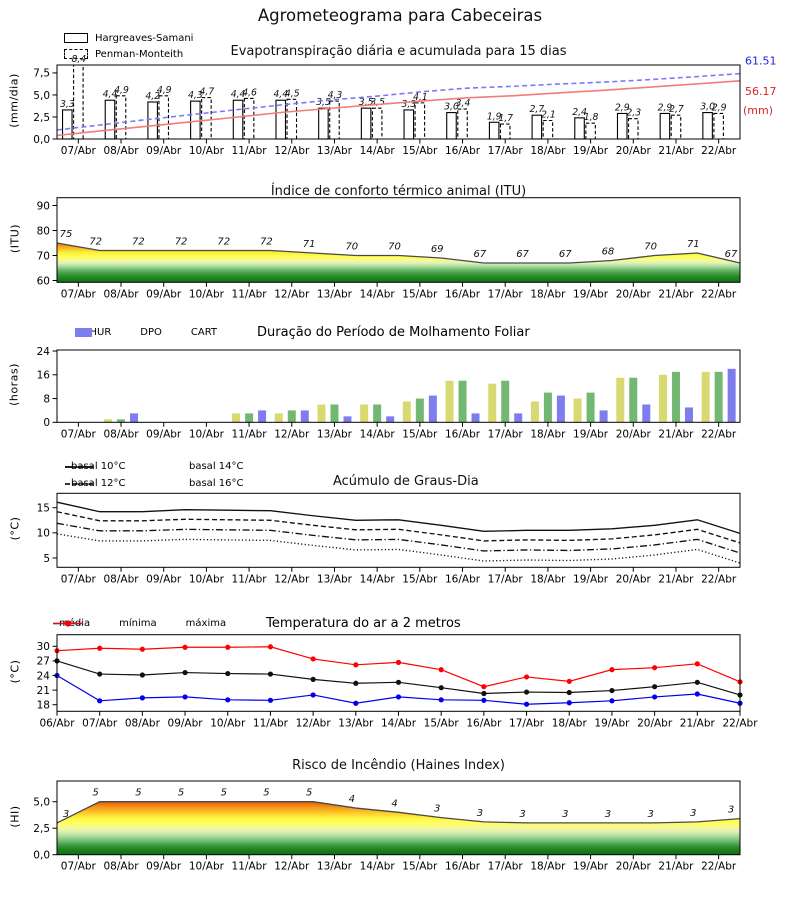  I want to click on molhamento-title: Duração do Período de Molhamento Foliar, so click(393, 332).